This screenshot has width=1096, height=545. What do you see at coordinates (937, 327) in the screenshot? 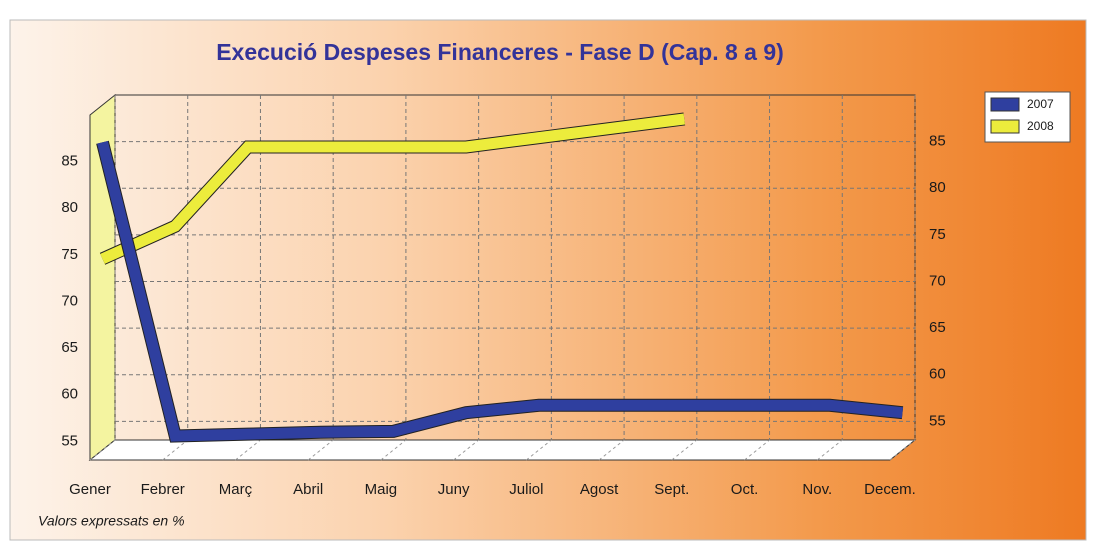
I see `y-tick-label-right: 65` at bounding box center [937, 327].